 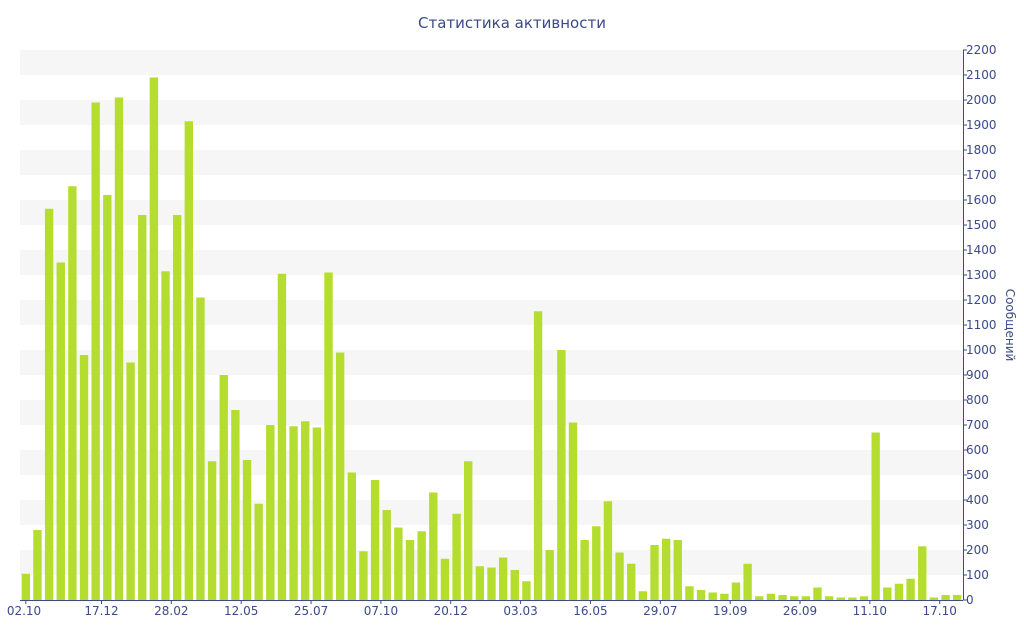 I want to click on x-tick-label: 17.10, so click(x=940, y=611).